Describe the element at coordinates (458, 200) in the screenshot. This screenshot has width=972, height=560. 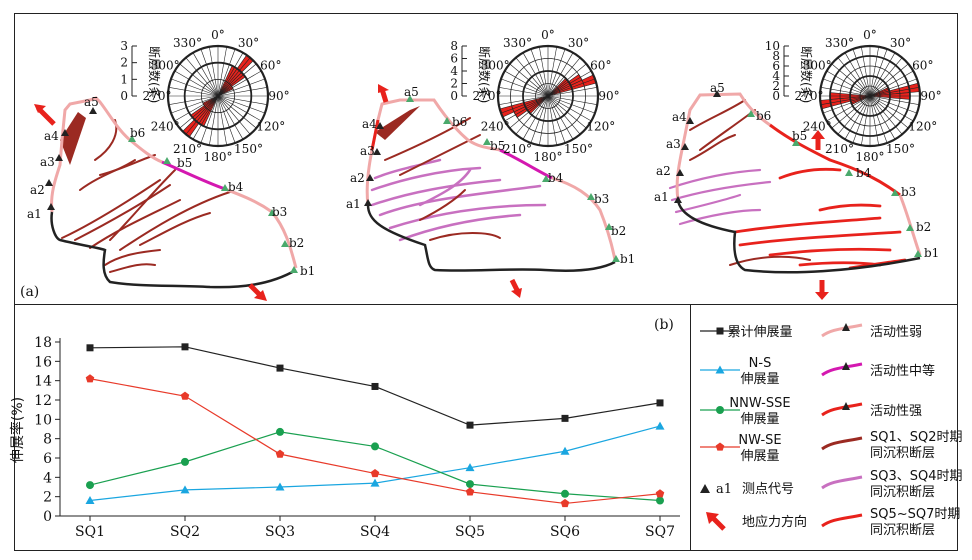
I see `faults-sq3-sq4` at that location.